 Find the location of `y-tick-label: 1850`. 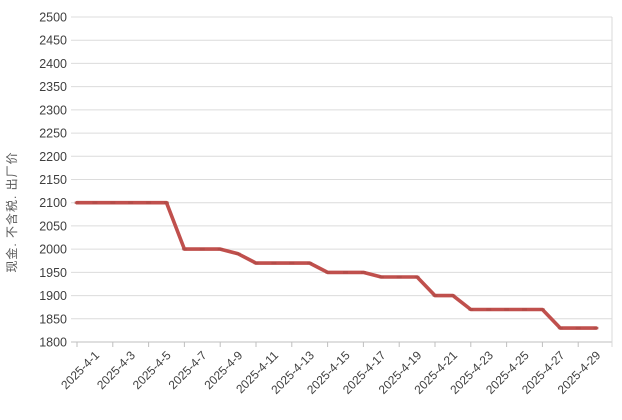

y-tick-label: 1850 is located at coordinates (53, 319).